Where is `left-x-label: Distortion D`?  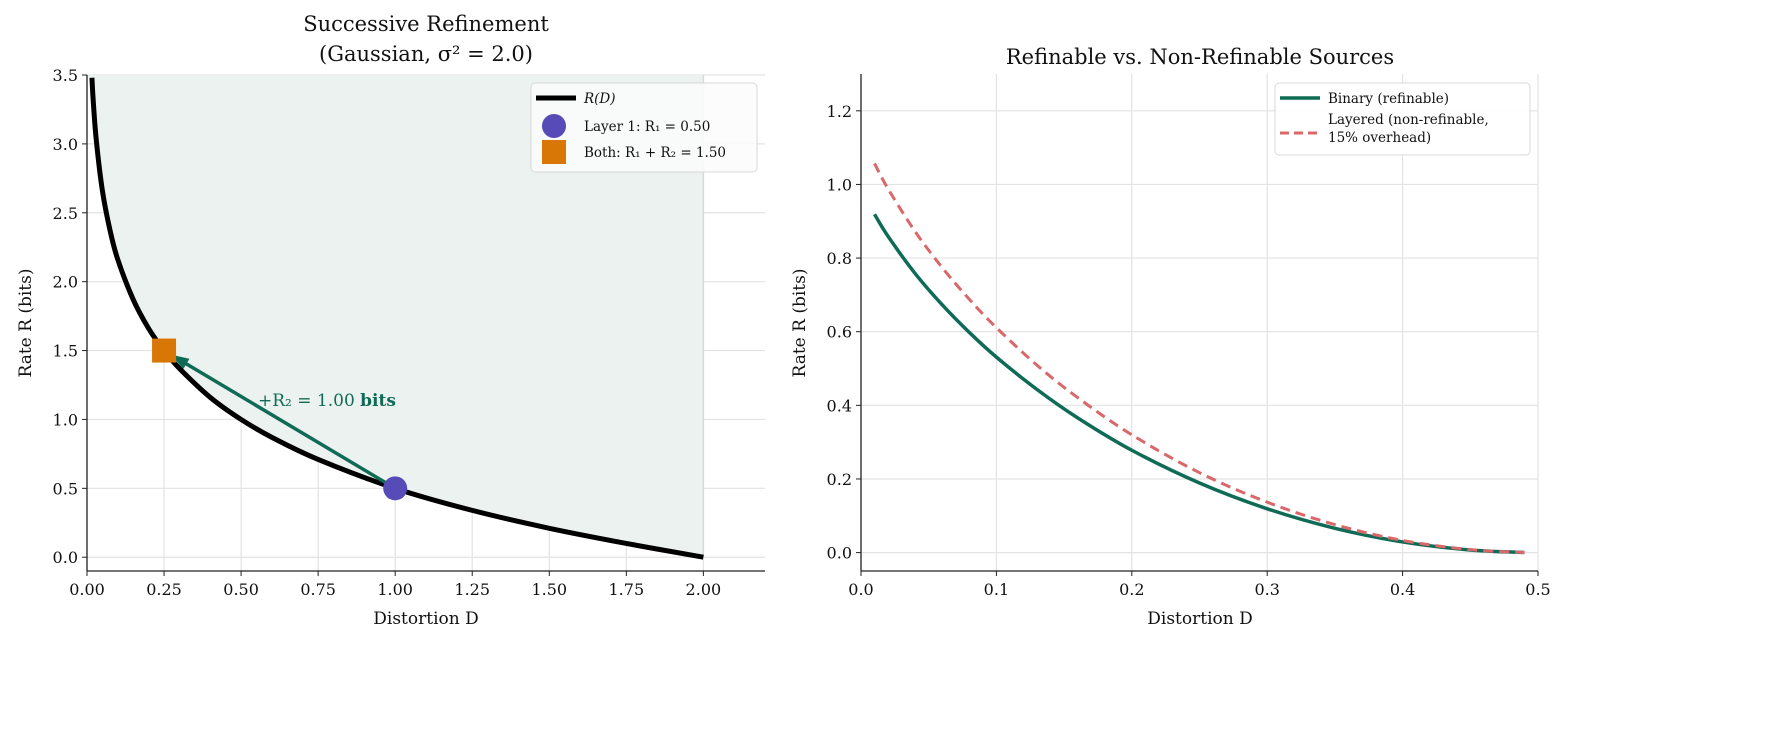
left-x-label: Distortion D is located at coordinates (425, 619).